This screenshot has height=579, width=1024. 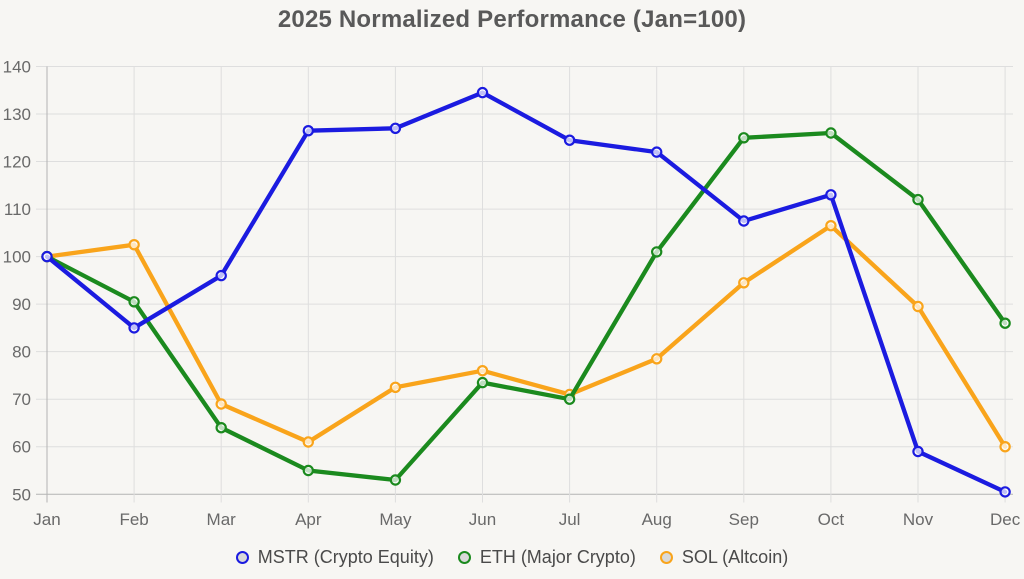 I want to click on y-tick-label: 80, so click(x=21, y=352).